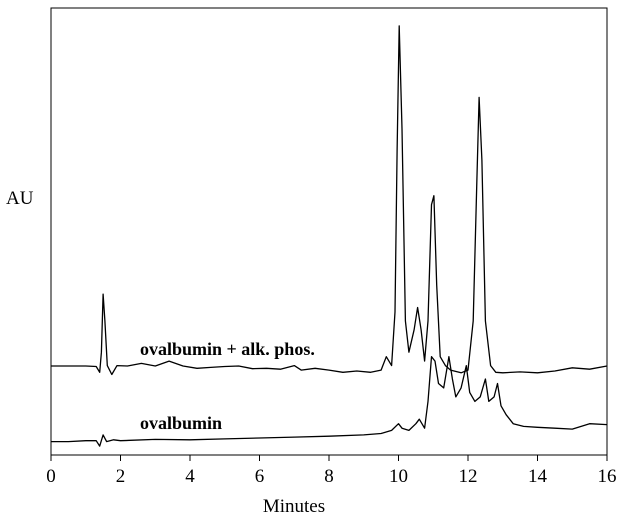  I want to click on x-tick-label: 12, so click(468, 476).